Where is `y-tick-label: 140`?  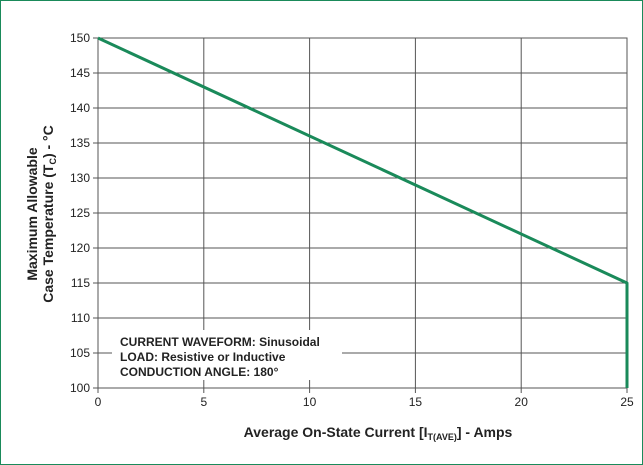
y-tick-label: 140 is located at coordinates (80, 108).